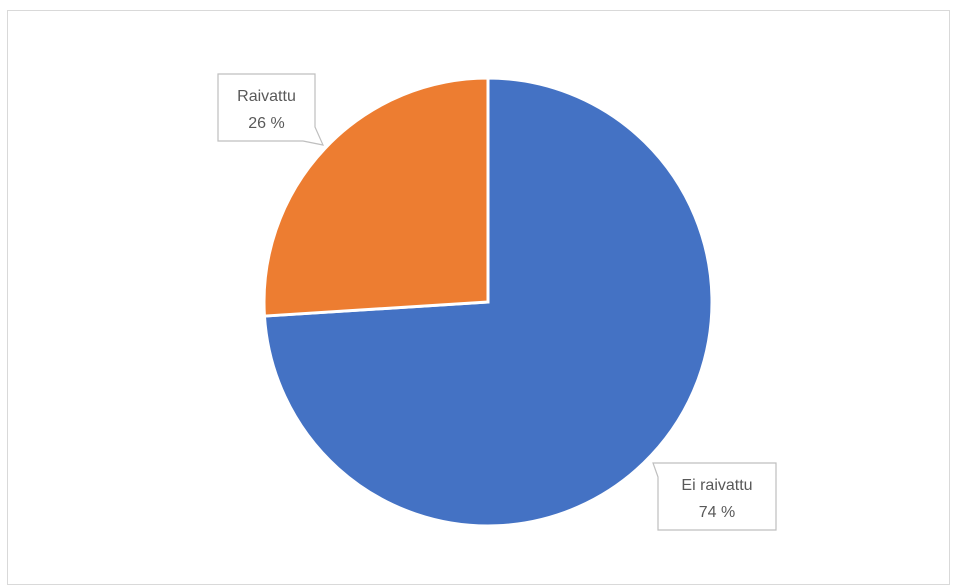 This screenshot has height=585, width=957. Describe the element at coordinates (717, 512) in the screenshot. I see `data-label-value: 74 %` at that location.